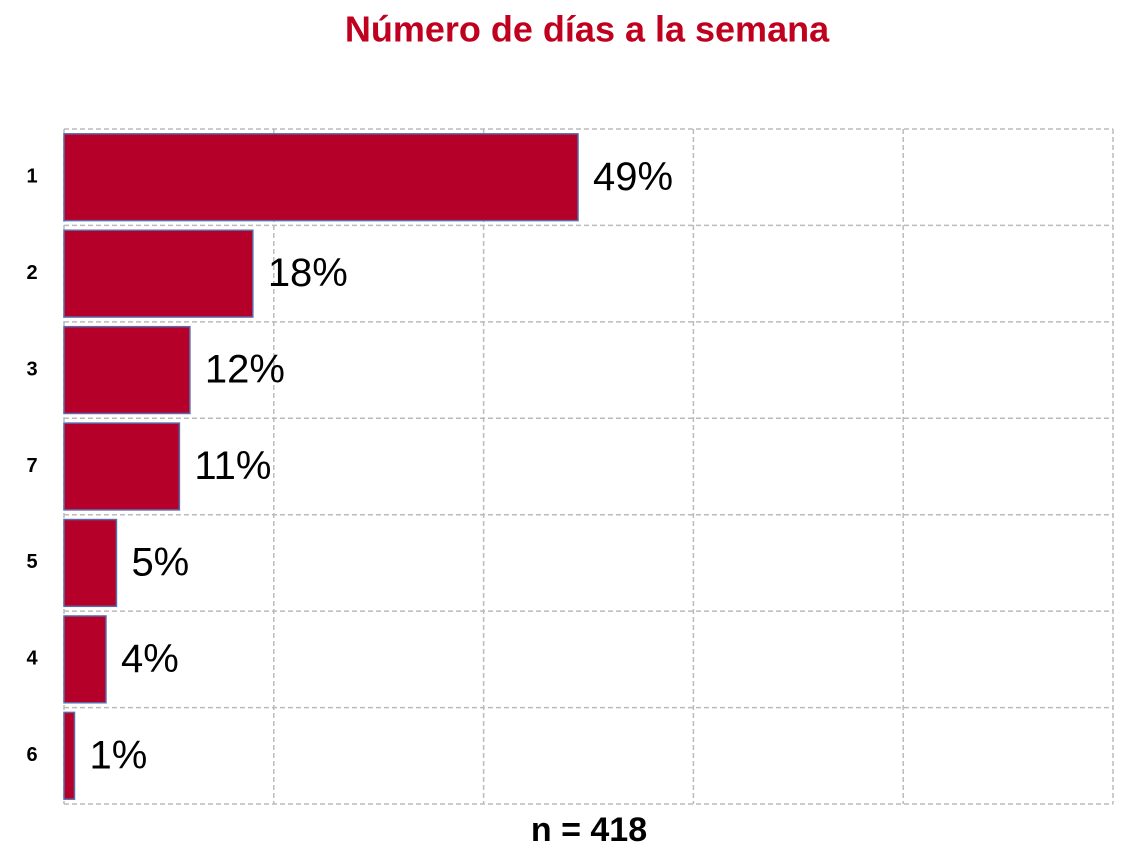 Image resolution: width=1128 pixels, height=854 pixels. What do you see at coordinates (31, 466) in the screenshot?
I see `y-tick-label: 7` at bounding box center [31, 466].